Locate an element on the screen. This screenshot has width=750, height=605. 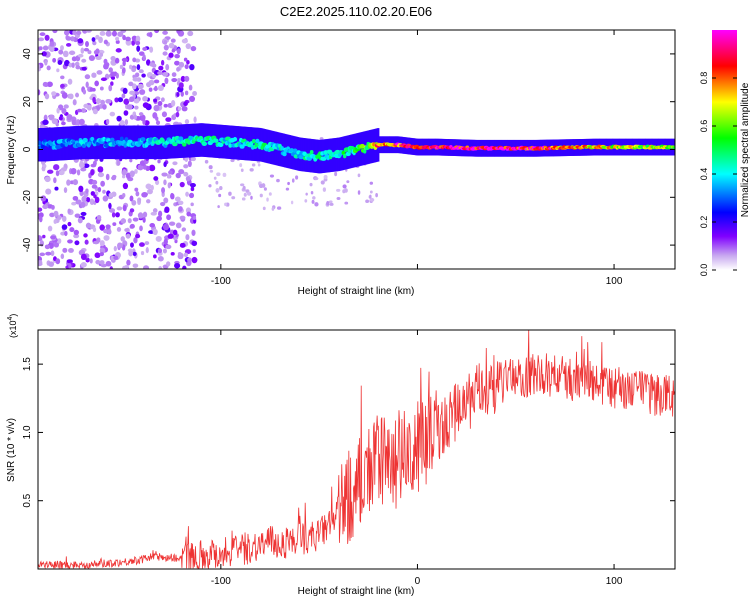
snr-ylabel: SNR (10 * v/v) is located at coordinates (11, 450).